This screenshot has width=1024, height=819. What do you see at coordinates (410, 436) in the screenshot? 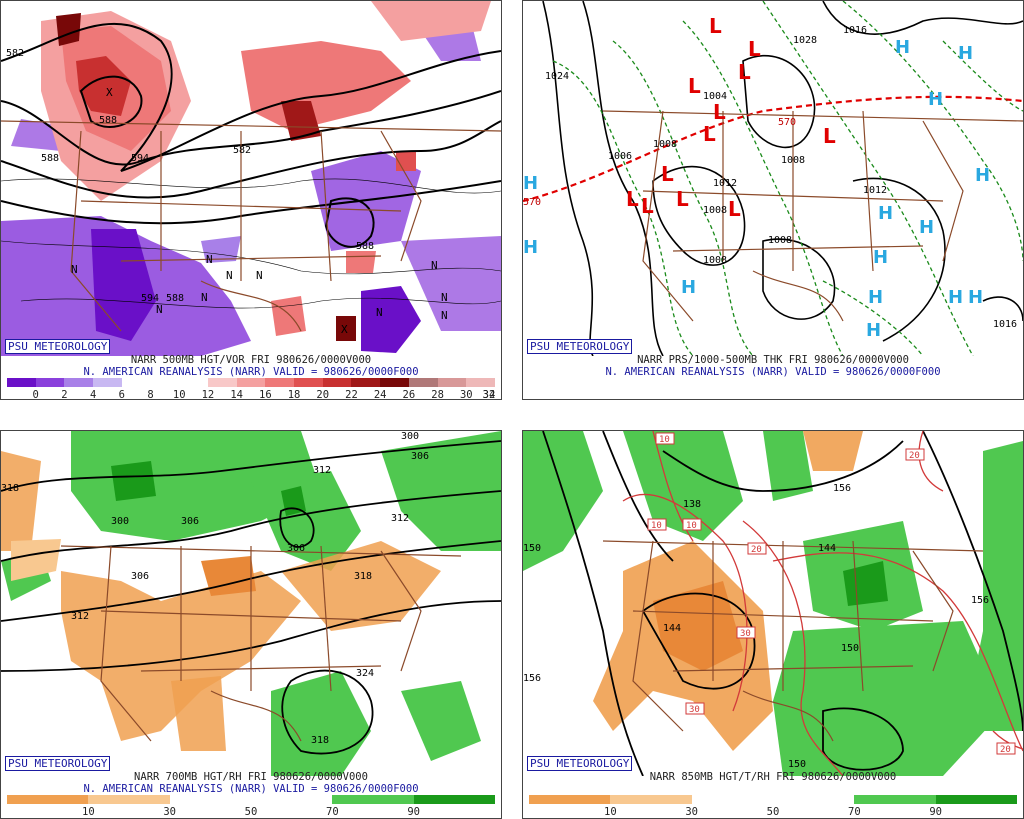
I see `contour-label: 300` at bounding box center [410, 436].